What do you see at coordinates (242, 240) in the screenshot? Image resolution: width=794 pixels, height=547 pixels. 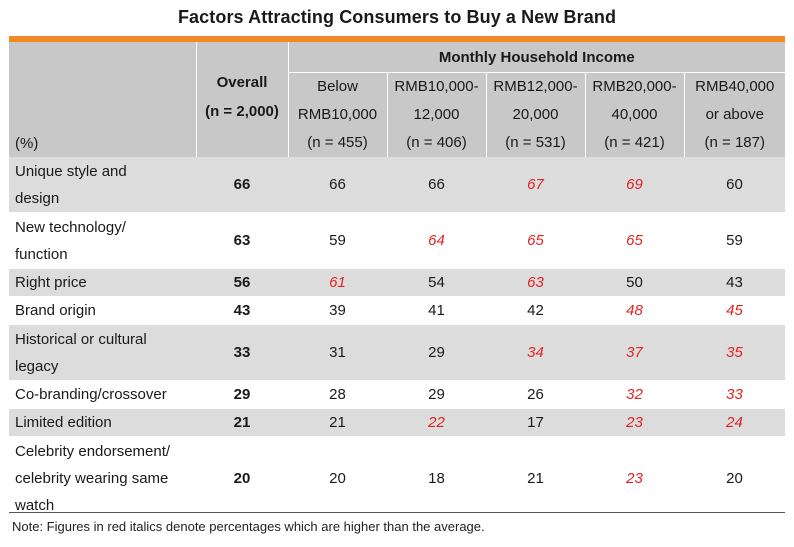 I see `overall-value: 63` at bounding box center [242, 240].